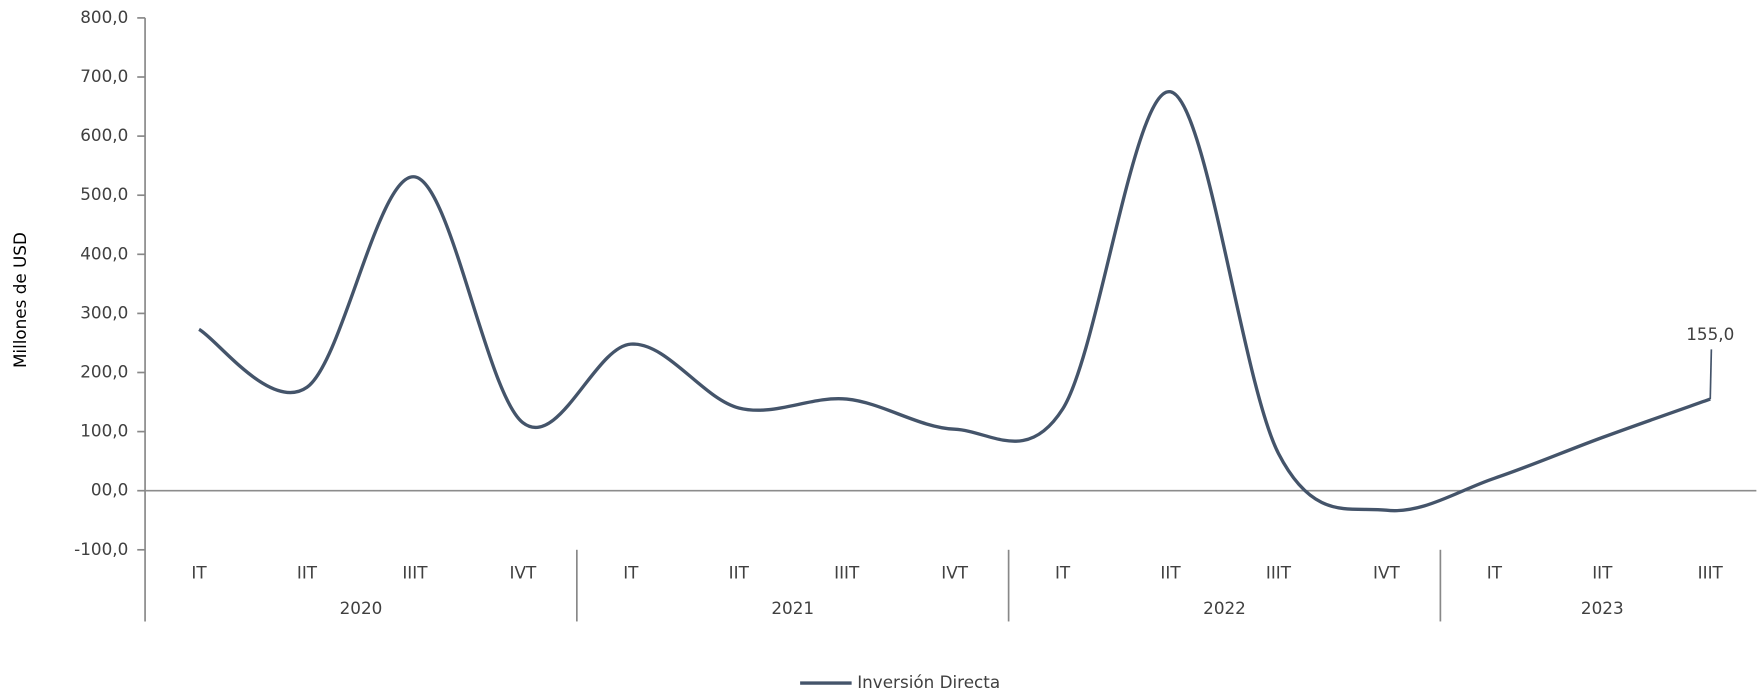 The height and width of the screenshot is (692, 1757). I want to click on y-axis-title: Millones de USD, so click(20, 300).